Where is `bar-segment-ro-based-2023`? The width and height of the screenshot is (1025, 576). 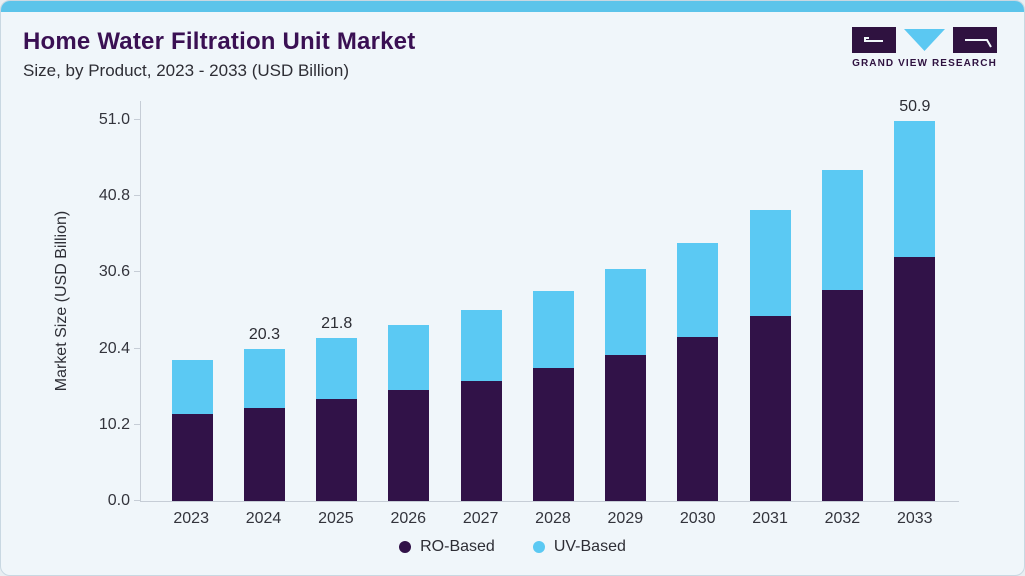 bar-segment-ro-based-2023 is located at coordinates (192, 457).